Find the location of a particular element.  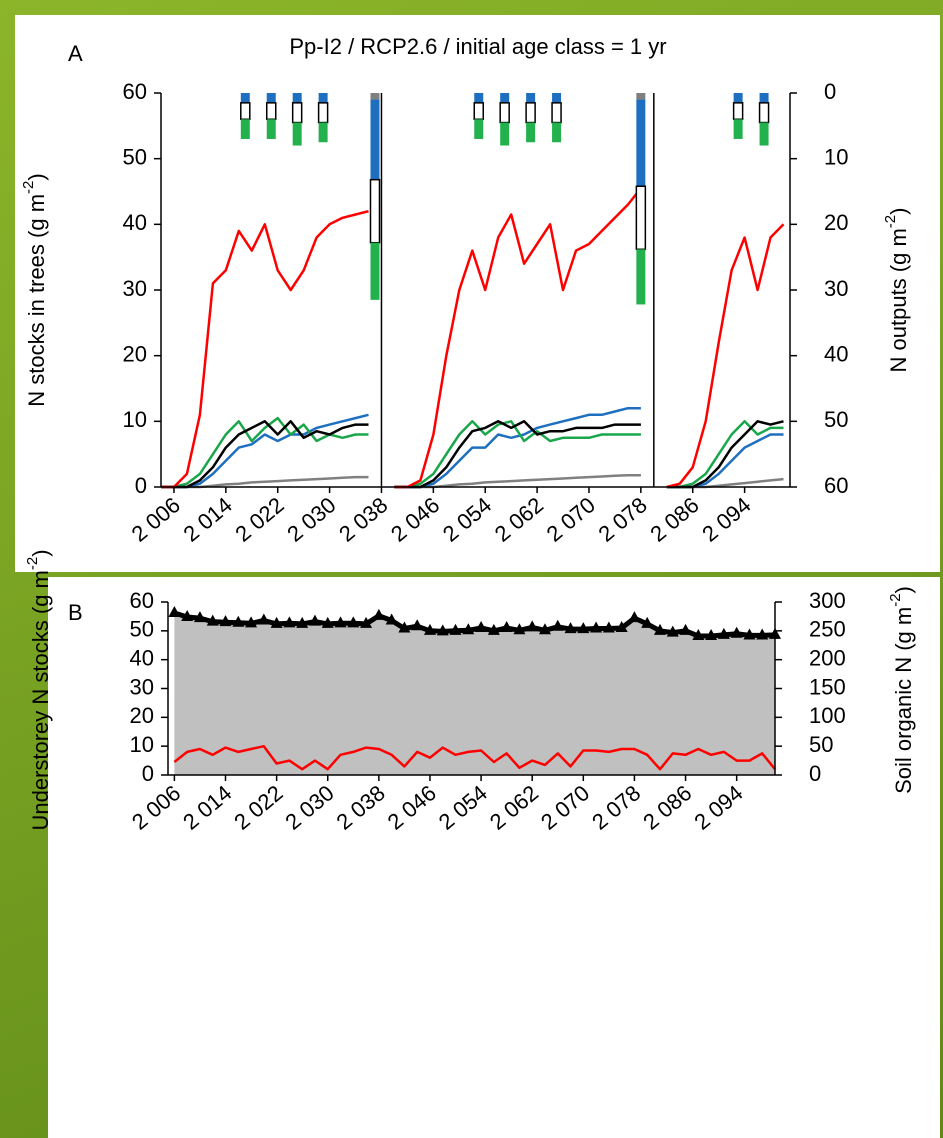

y-axis-label: Understorey N stocks (g m-2) is located at coordinates (38, 689).